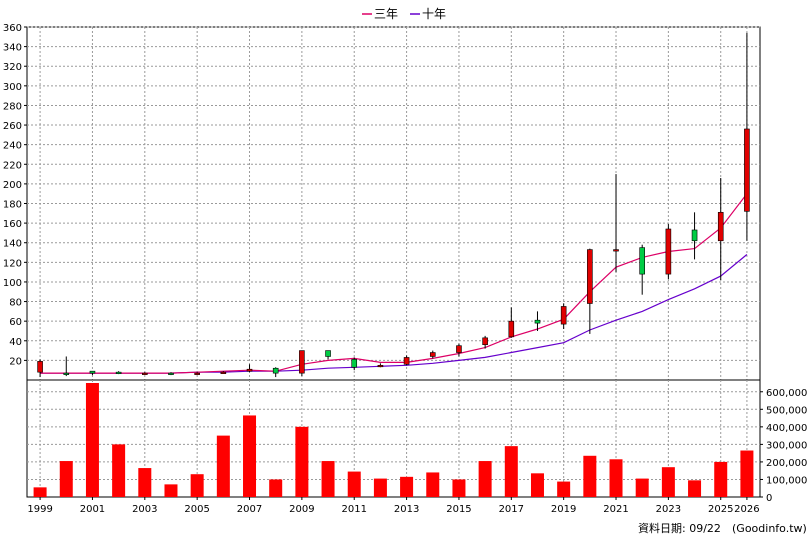 The height and width of the screenshot is (540, 808). Describe the element at coordinates (769, 498) in the screenshot. I see `volume-ytick-label: 0` at that location.